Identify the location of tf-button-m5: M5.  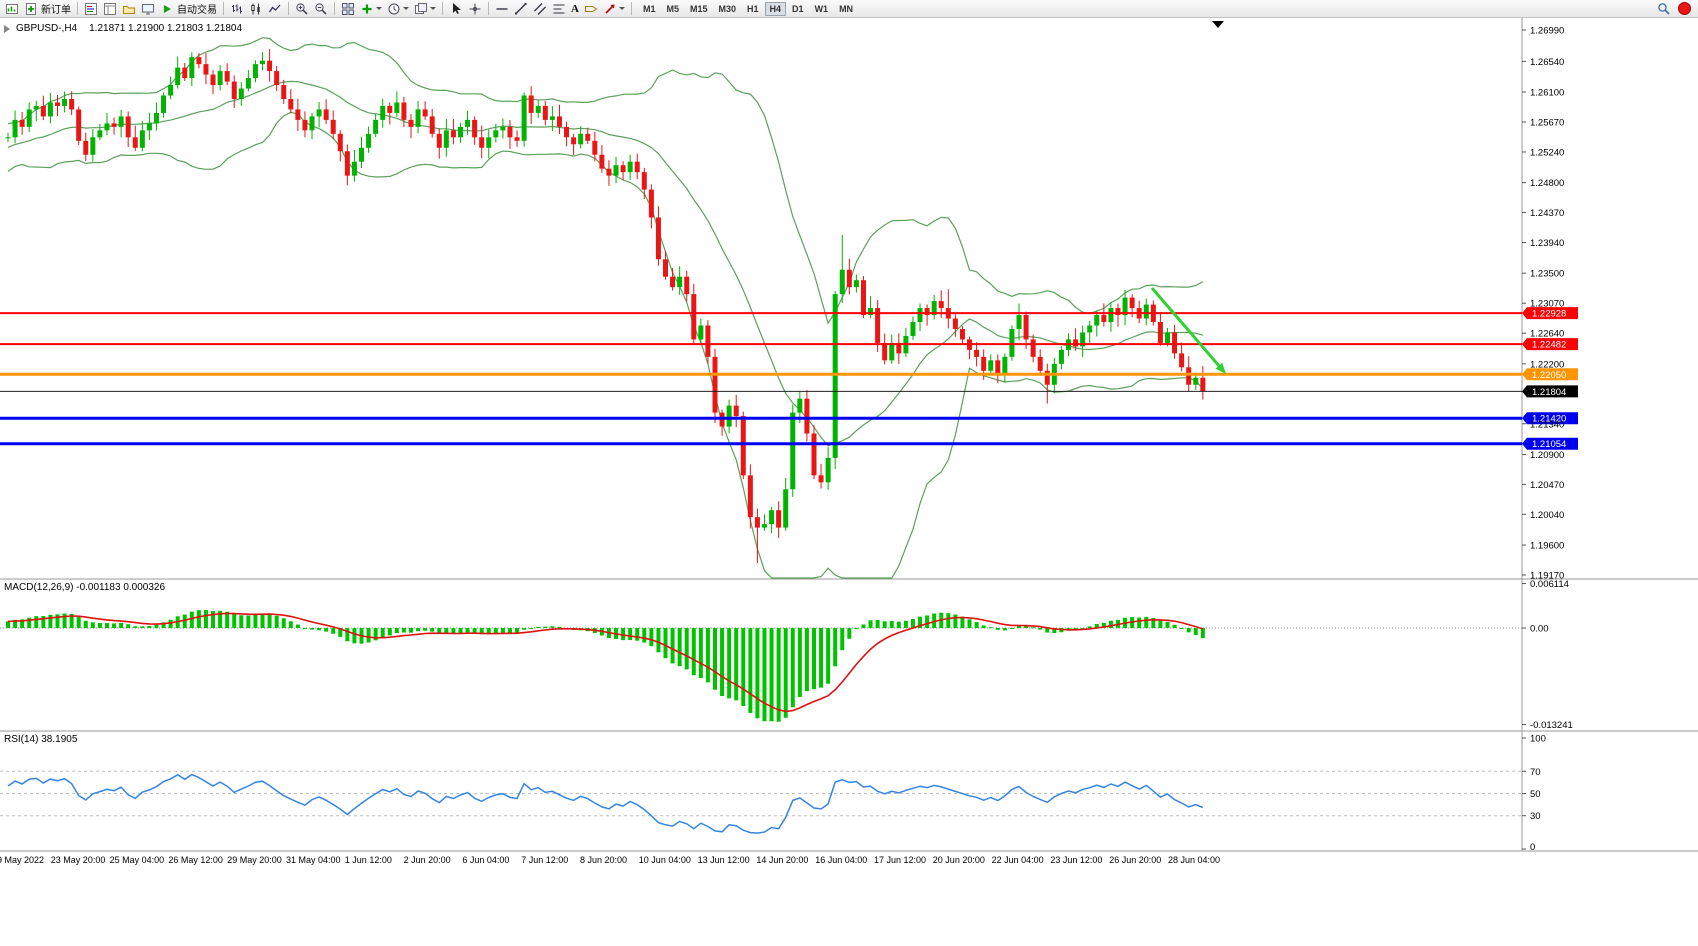
(672, 8).